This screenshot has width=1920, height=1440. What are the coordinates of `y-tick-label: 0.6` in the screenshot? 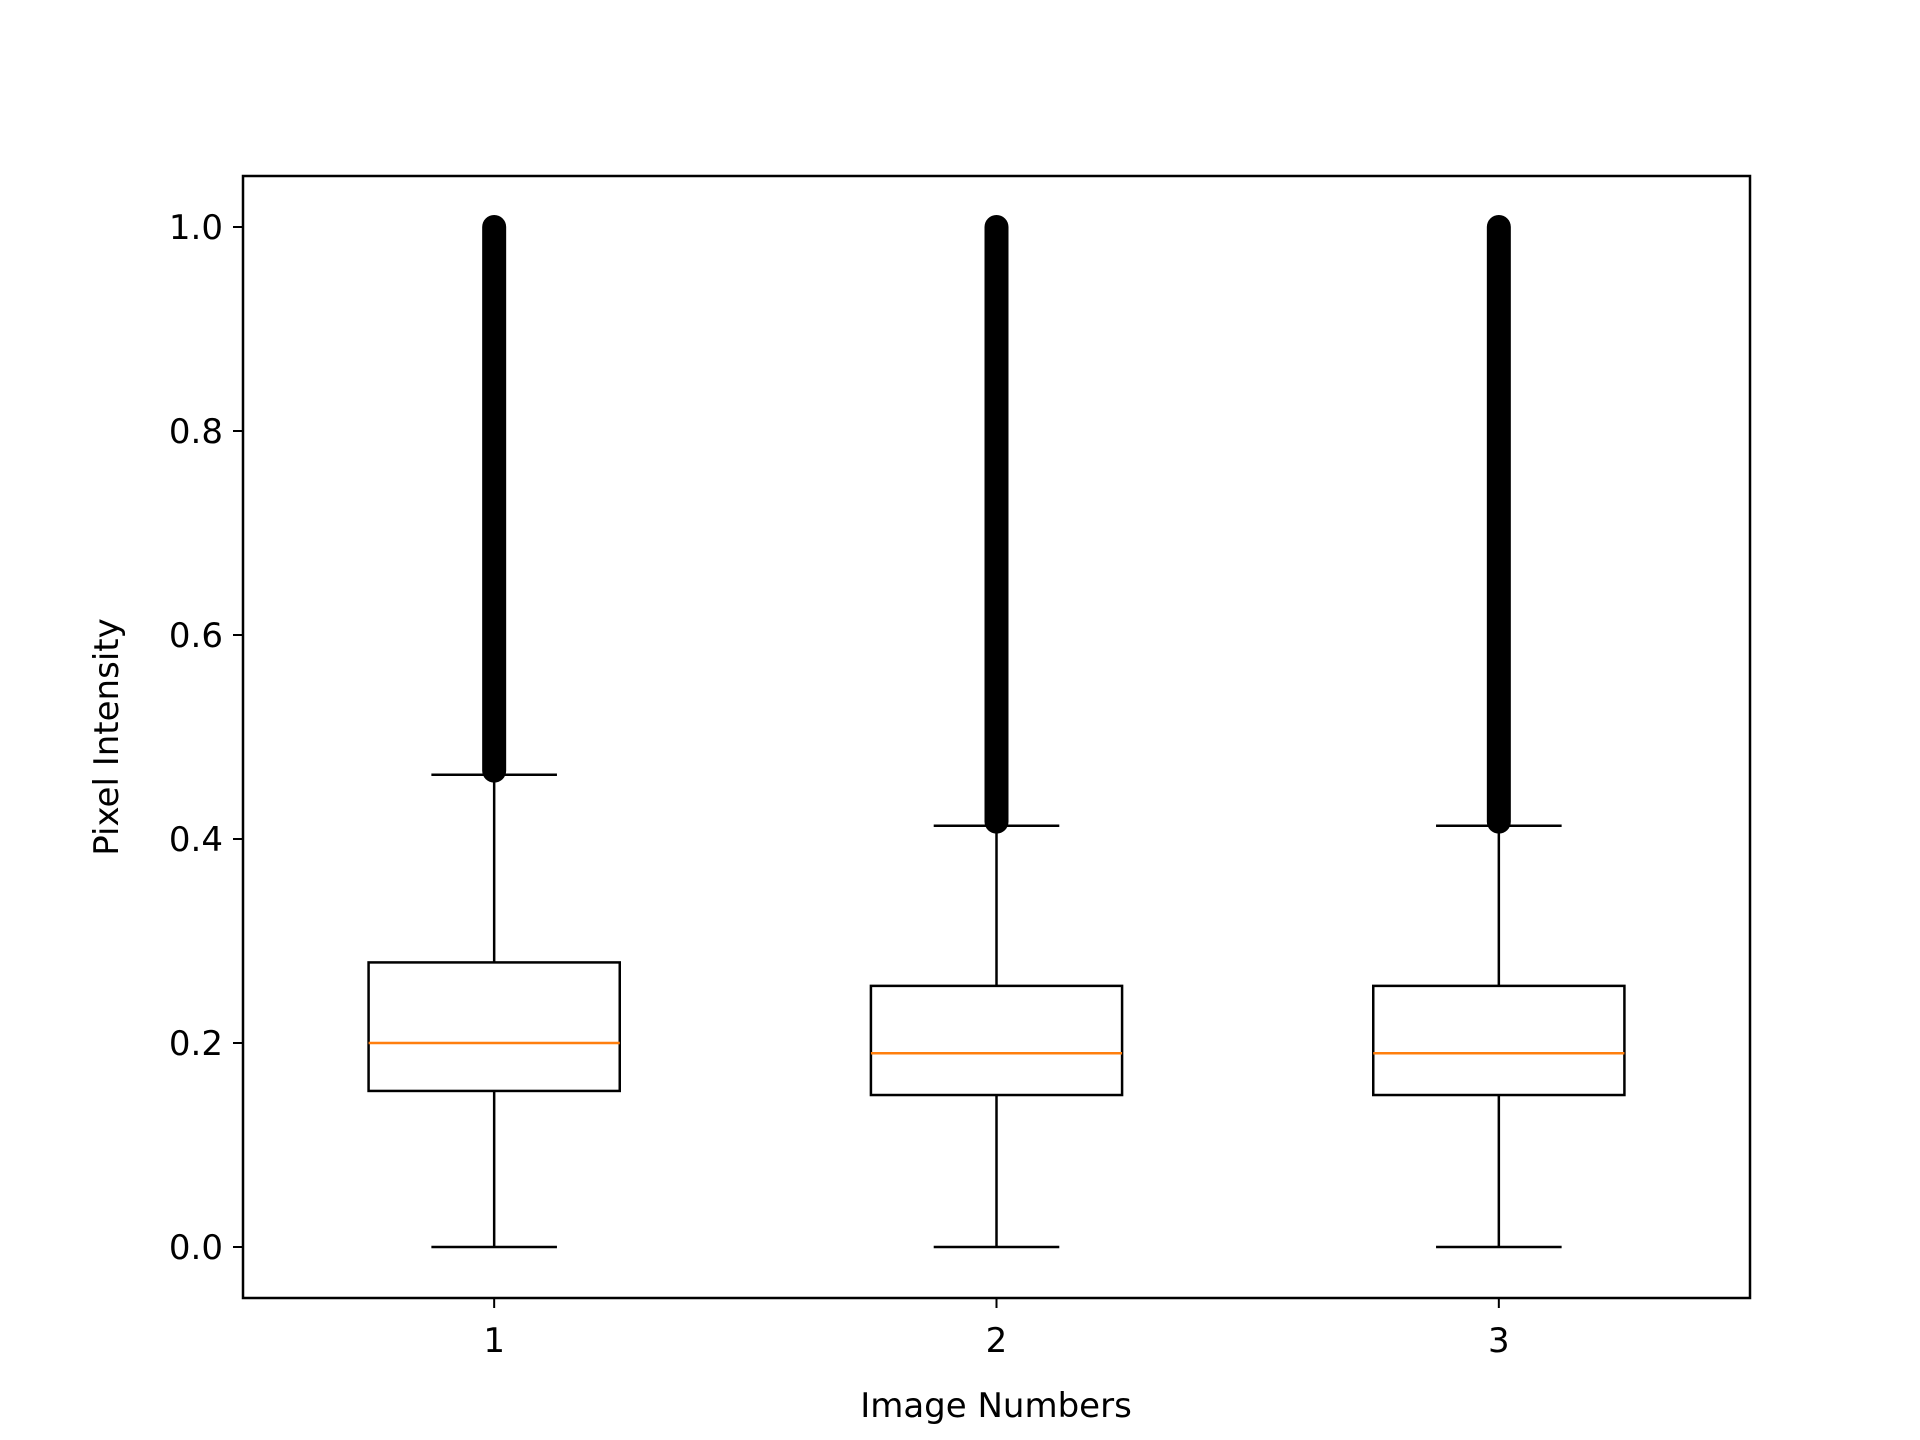 It's located at (196, 636).